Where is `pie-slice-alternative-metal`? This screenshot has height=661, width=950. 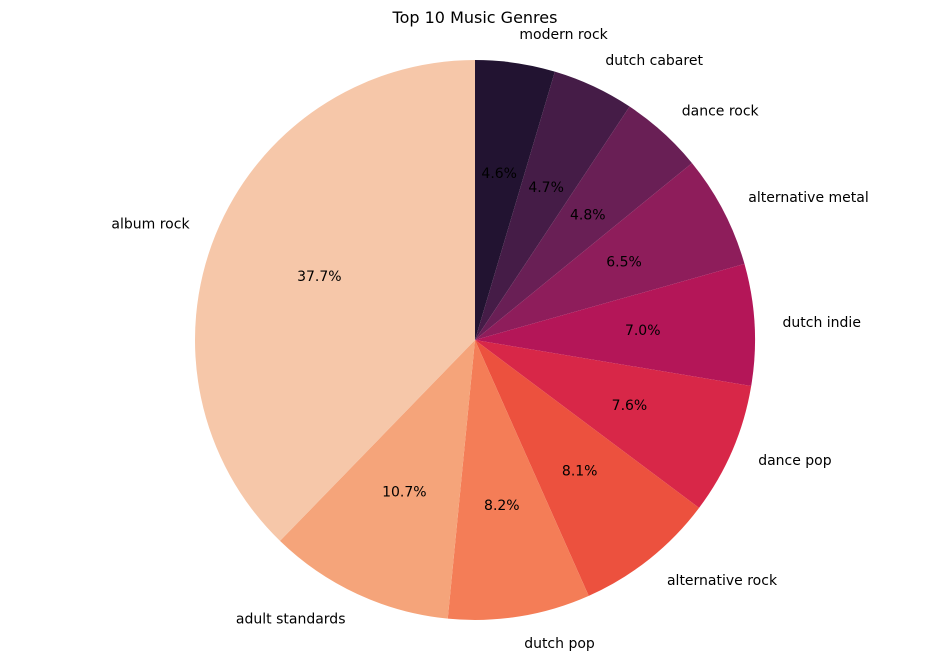 pie-slice-alternative-metal is located at coordinates (610, 251).